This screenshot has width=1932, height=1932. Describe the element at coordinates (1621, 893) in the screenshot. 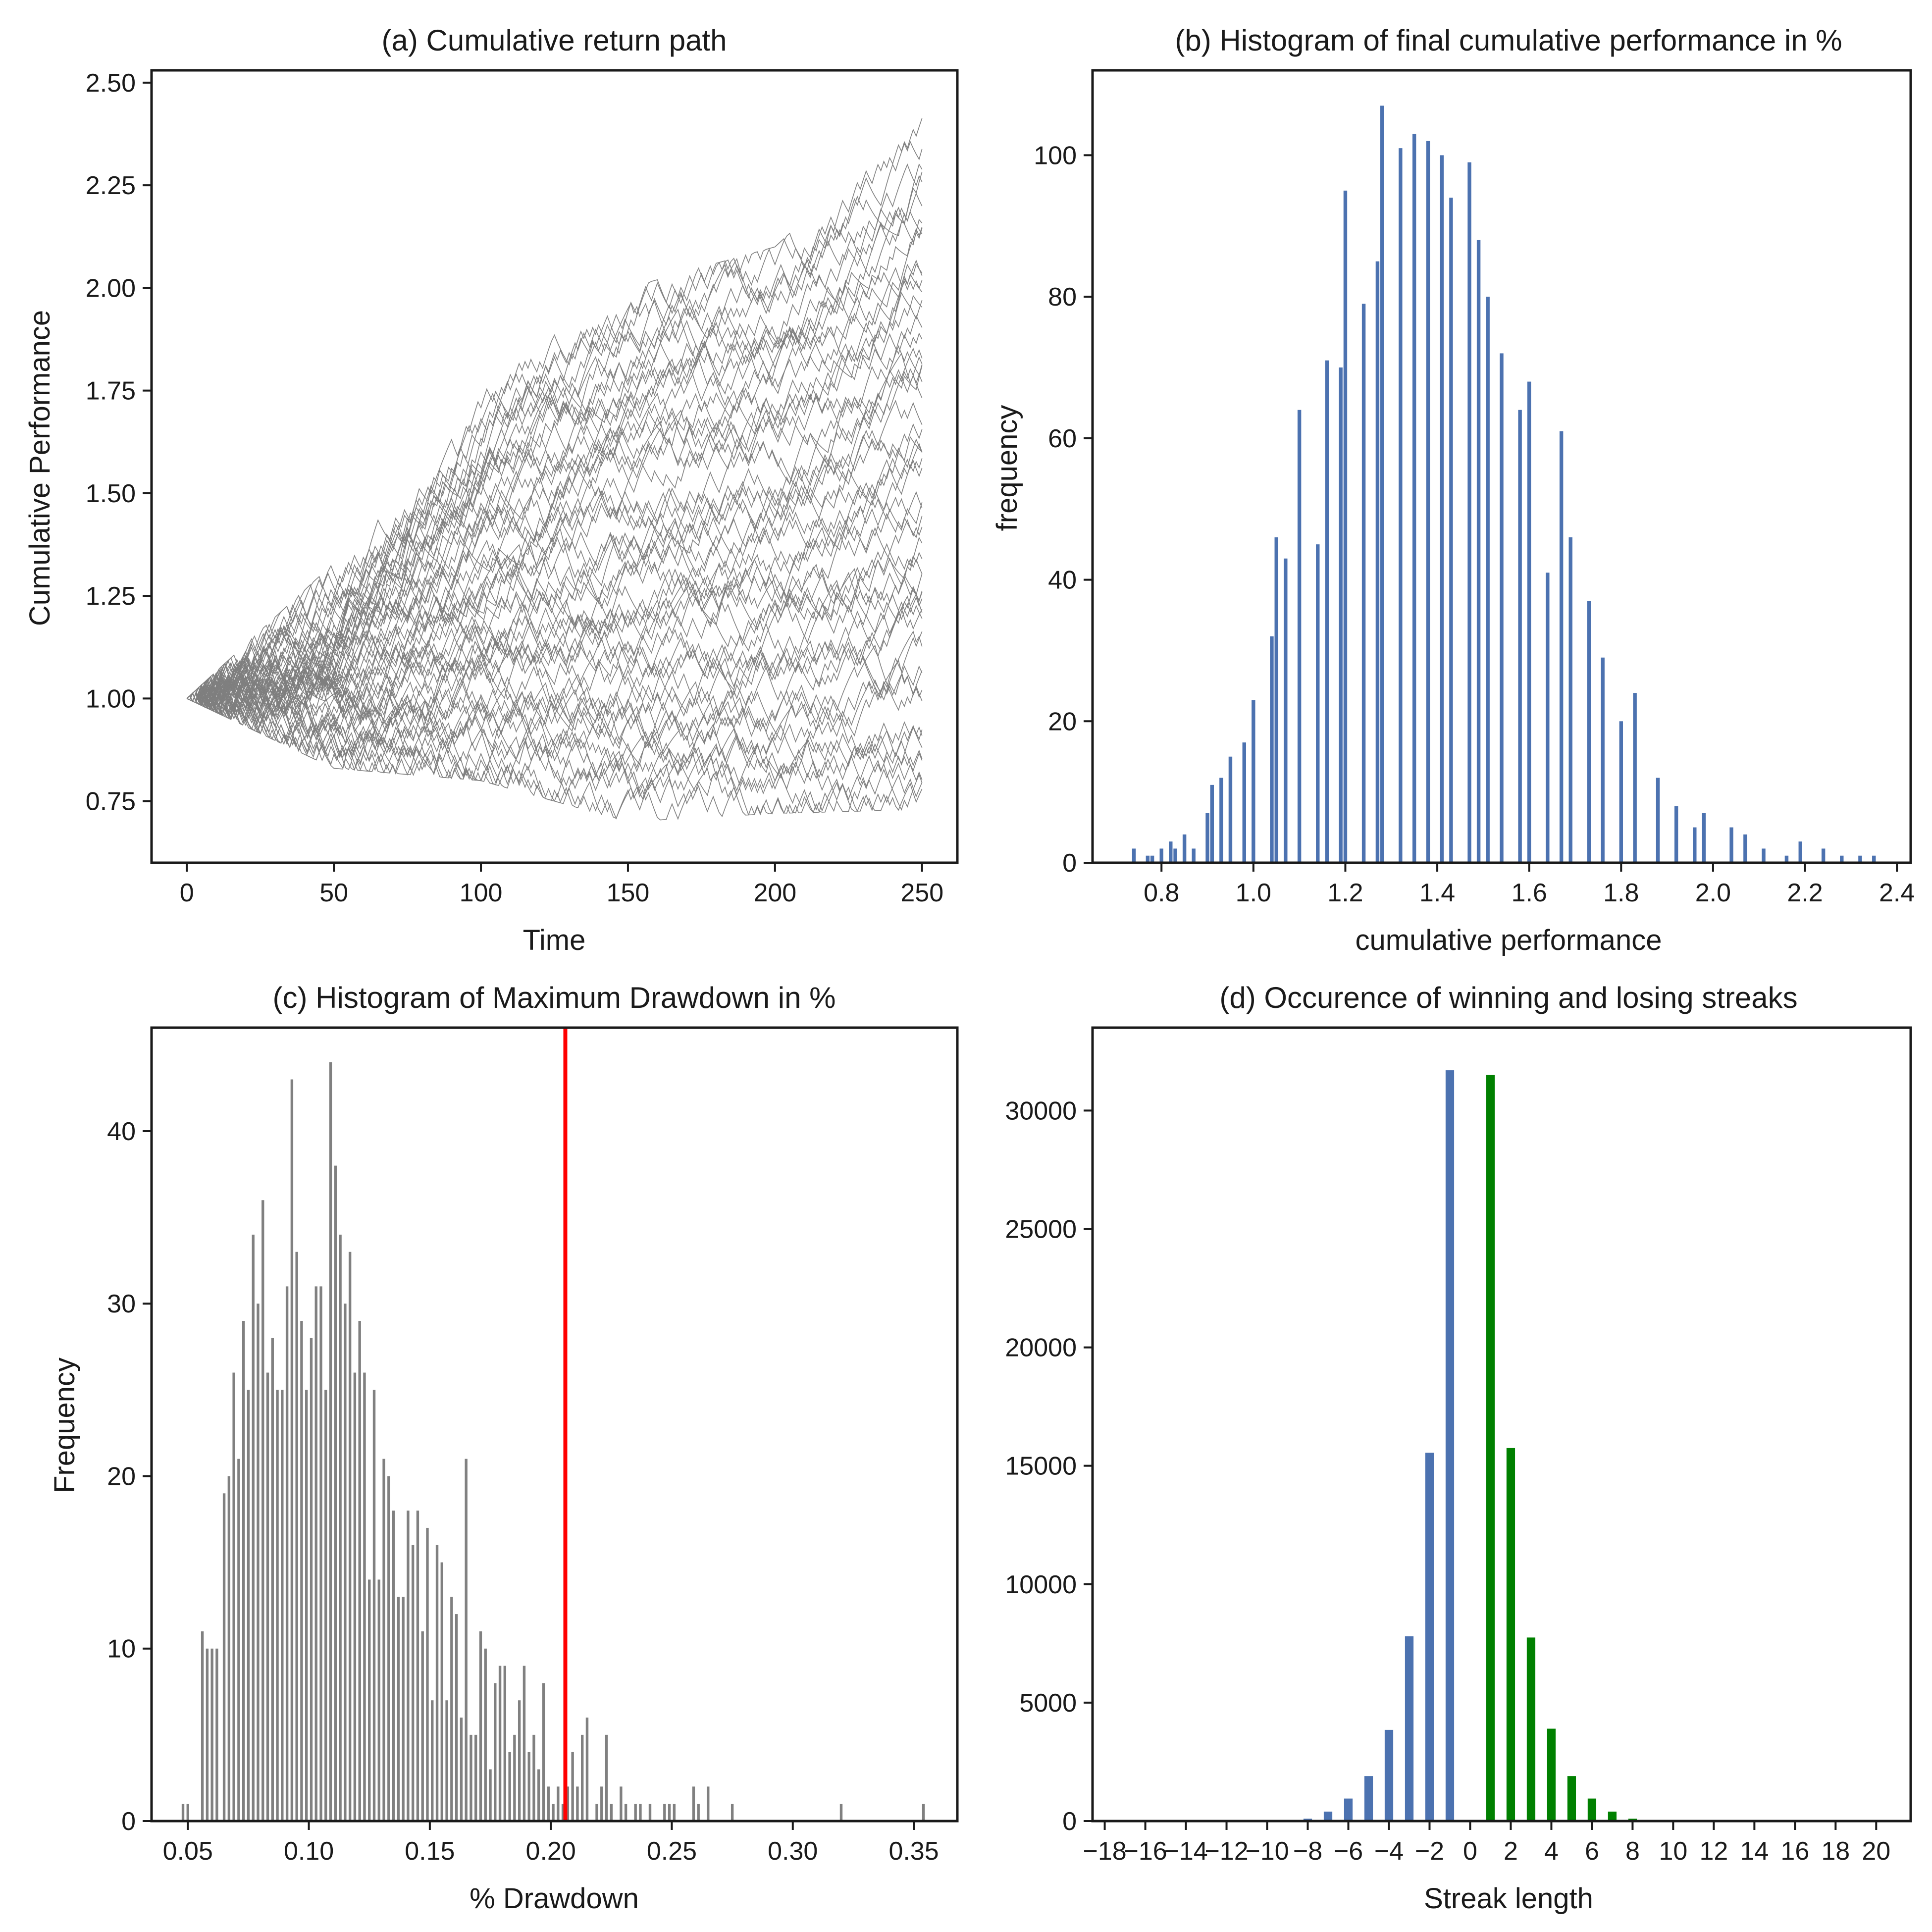

I see `panel-b-xtick-label: 1.8` at that location.